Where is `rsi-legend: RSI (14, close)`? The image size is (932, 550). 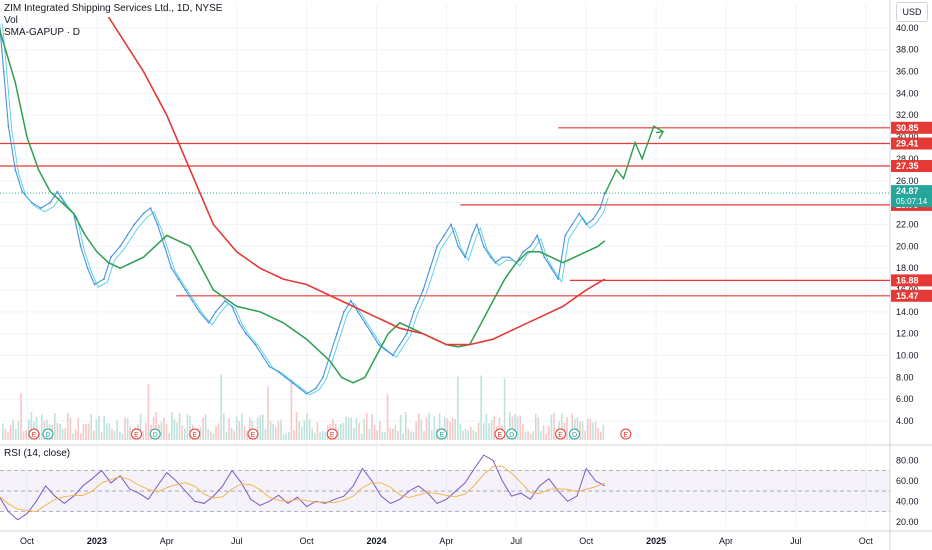
rsi-legend: RSI (14, close) is located at coordinates (37, 453).